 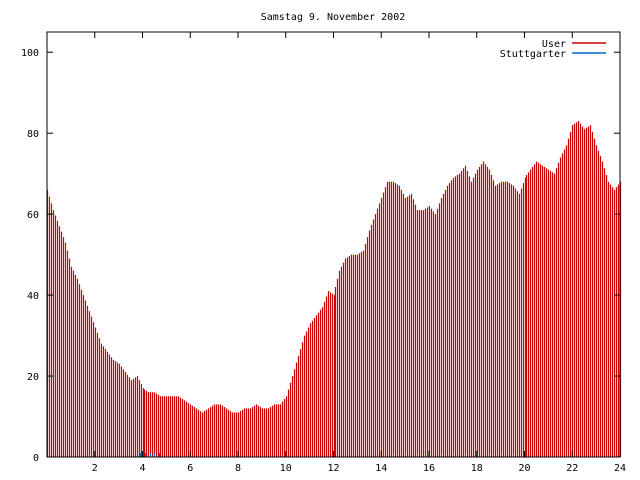 What do you see at coordinates (327, 454) in the screenshot?
I see `series-stuttgarter-bars` at bounding box center [327, 454].